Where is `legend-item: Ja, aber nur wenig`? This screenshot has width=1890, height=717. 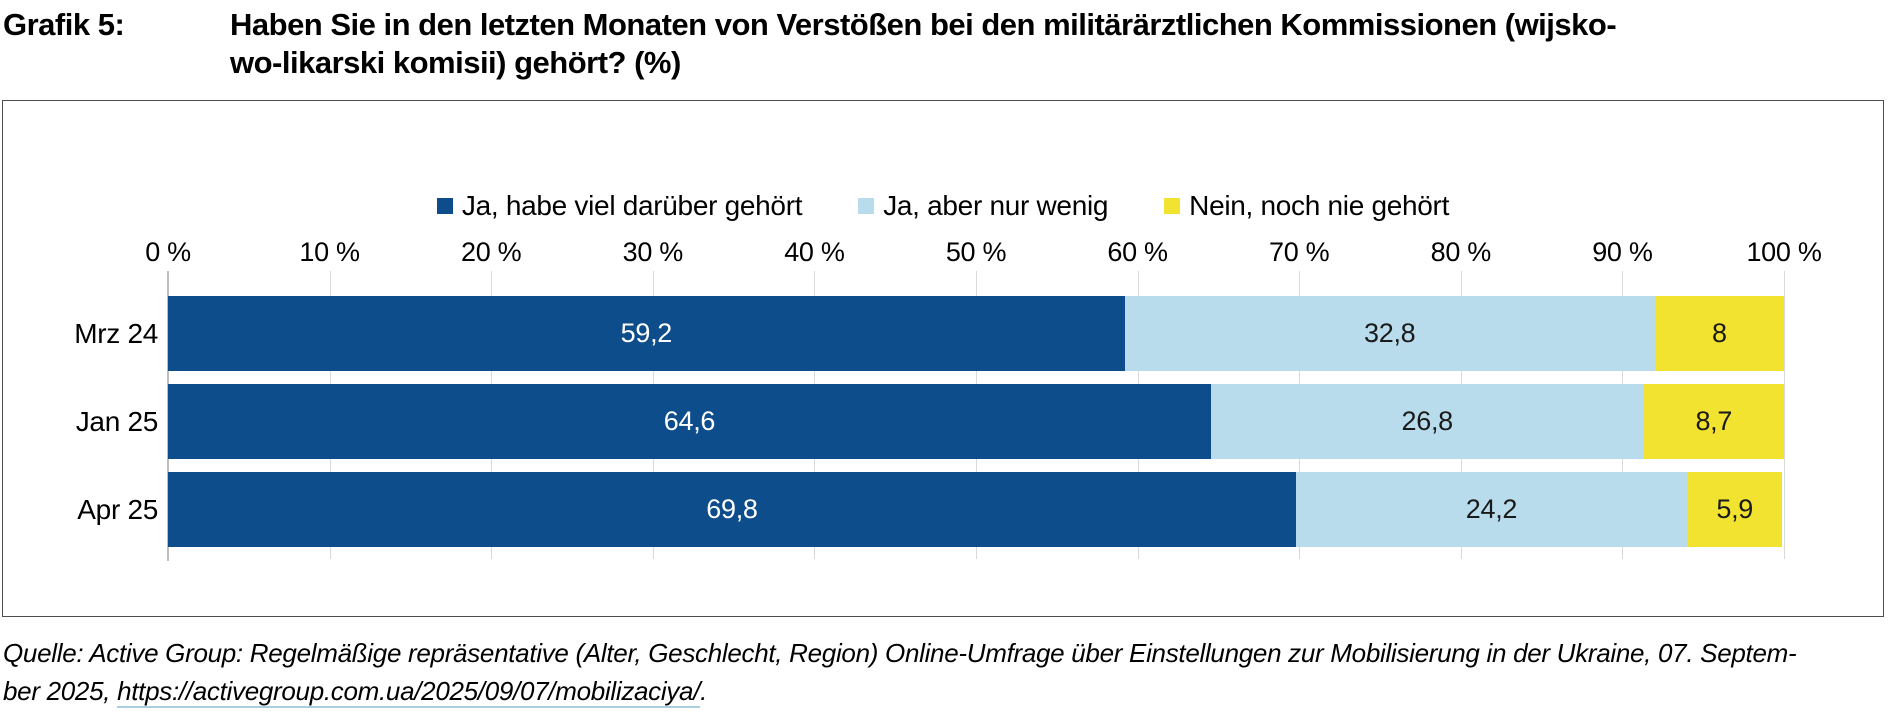 legend-item: Ja, aber nur wenig is located at coordinates (983, 206).